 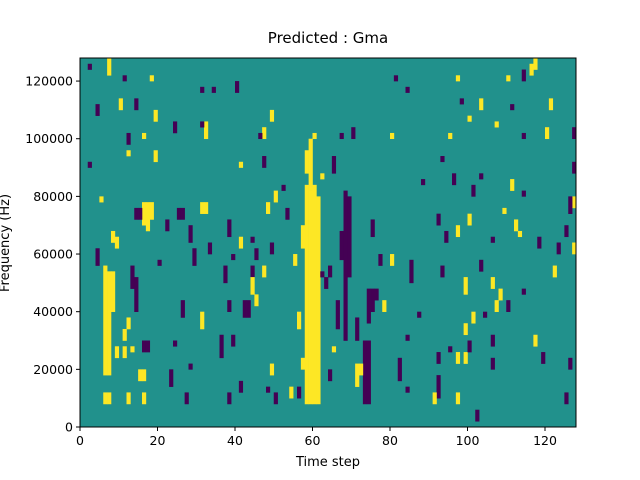 I want to click on y-tick-label: 80000, so click(x=53, y=196).